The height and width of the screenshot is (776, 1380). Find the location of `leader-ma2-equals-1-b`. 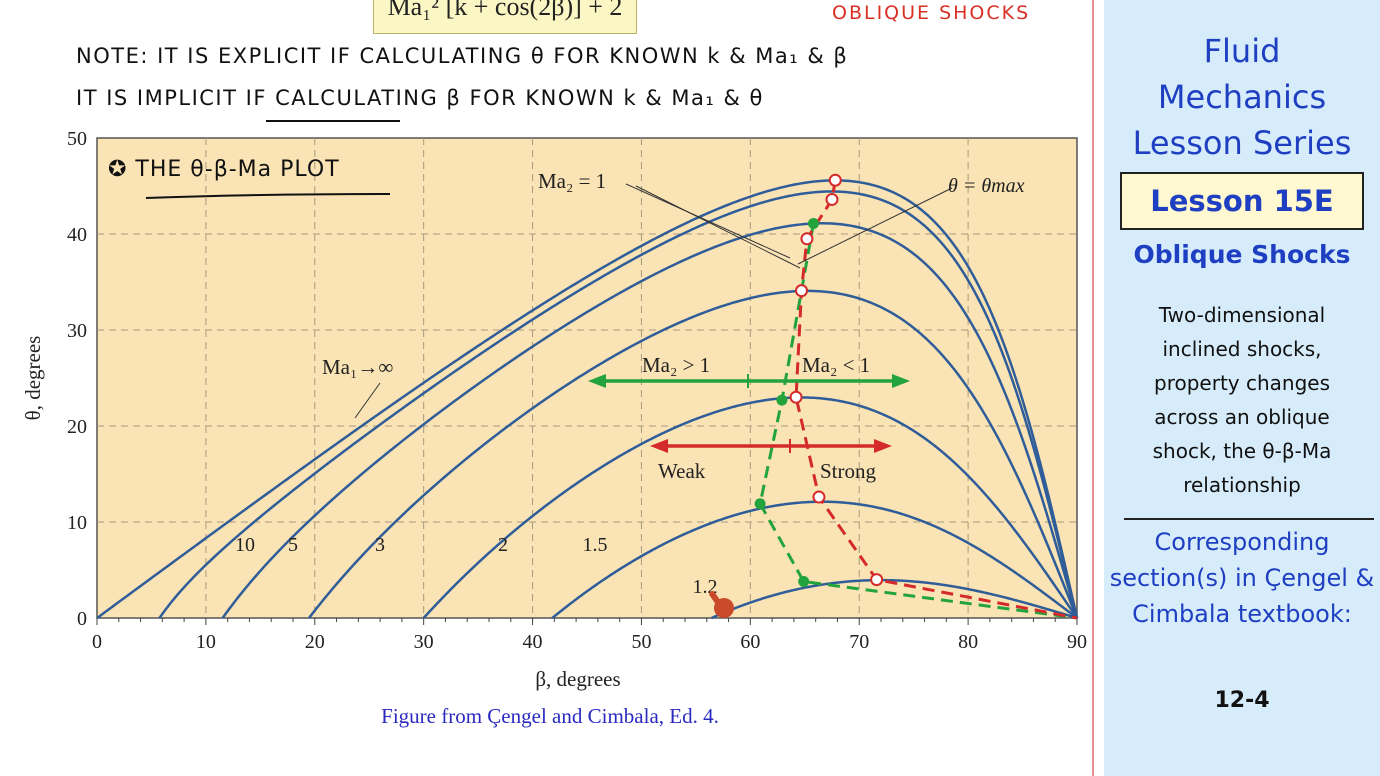

leader-ma2-equals-1-b is located at coordinates (718, 227).